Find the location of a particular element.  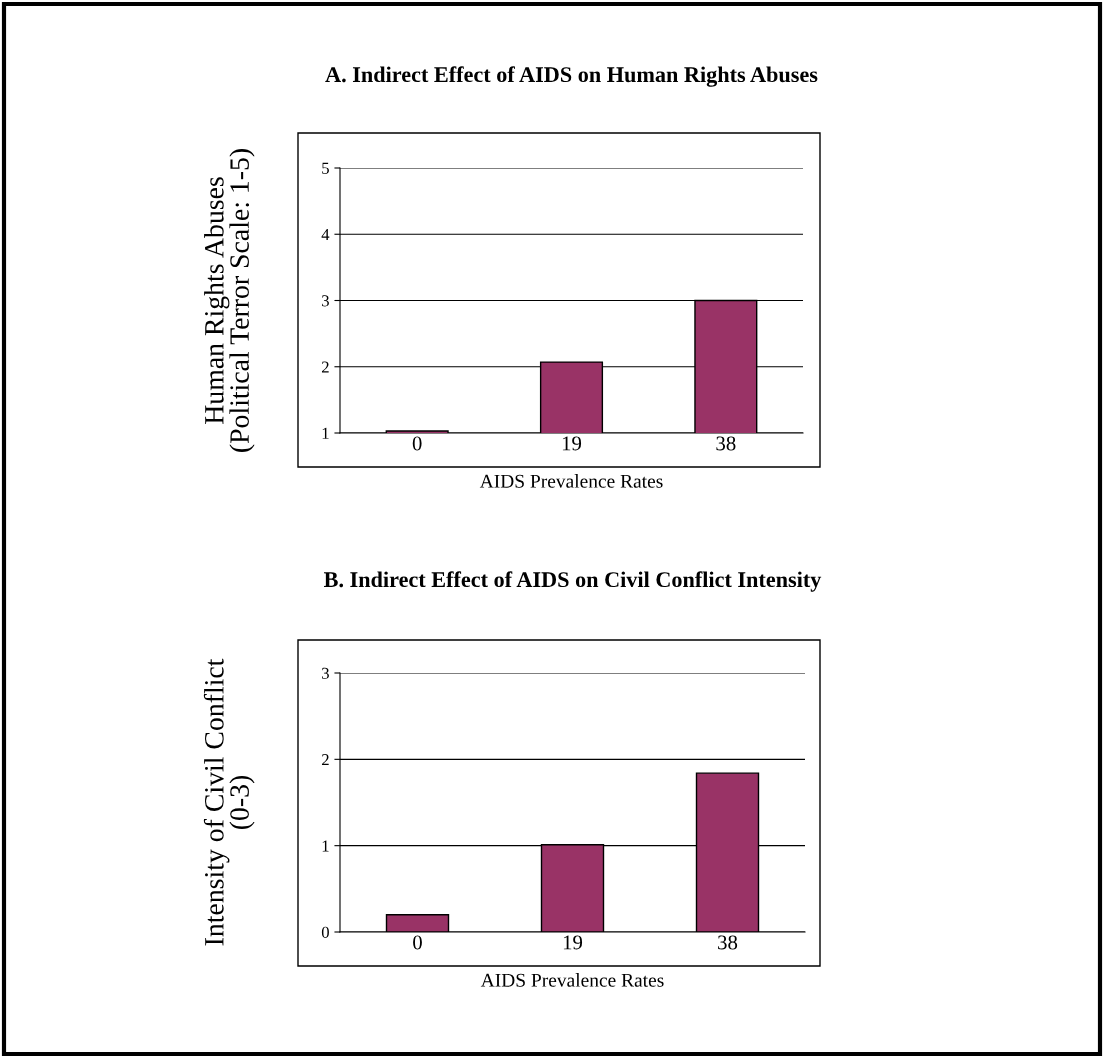

chart-title: A. Indirect Effect of AIDS on Human Rights Abuses is located at coordinates (571, 76).